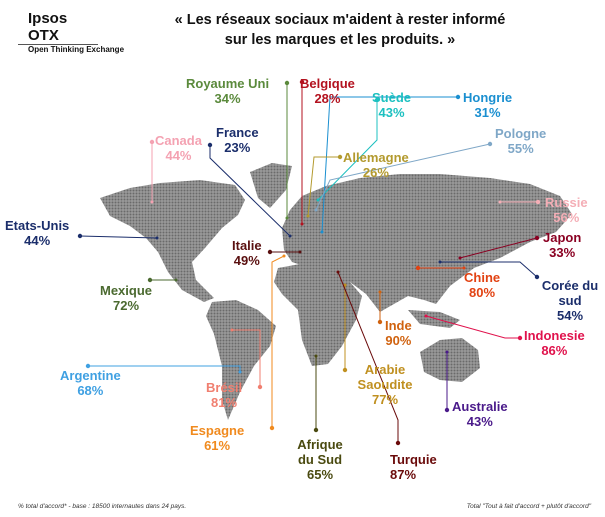 This screenshot has width=605, height=517. I want to click on country-value: 33%, so click(562, 252).